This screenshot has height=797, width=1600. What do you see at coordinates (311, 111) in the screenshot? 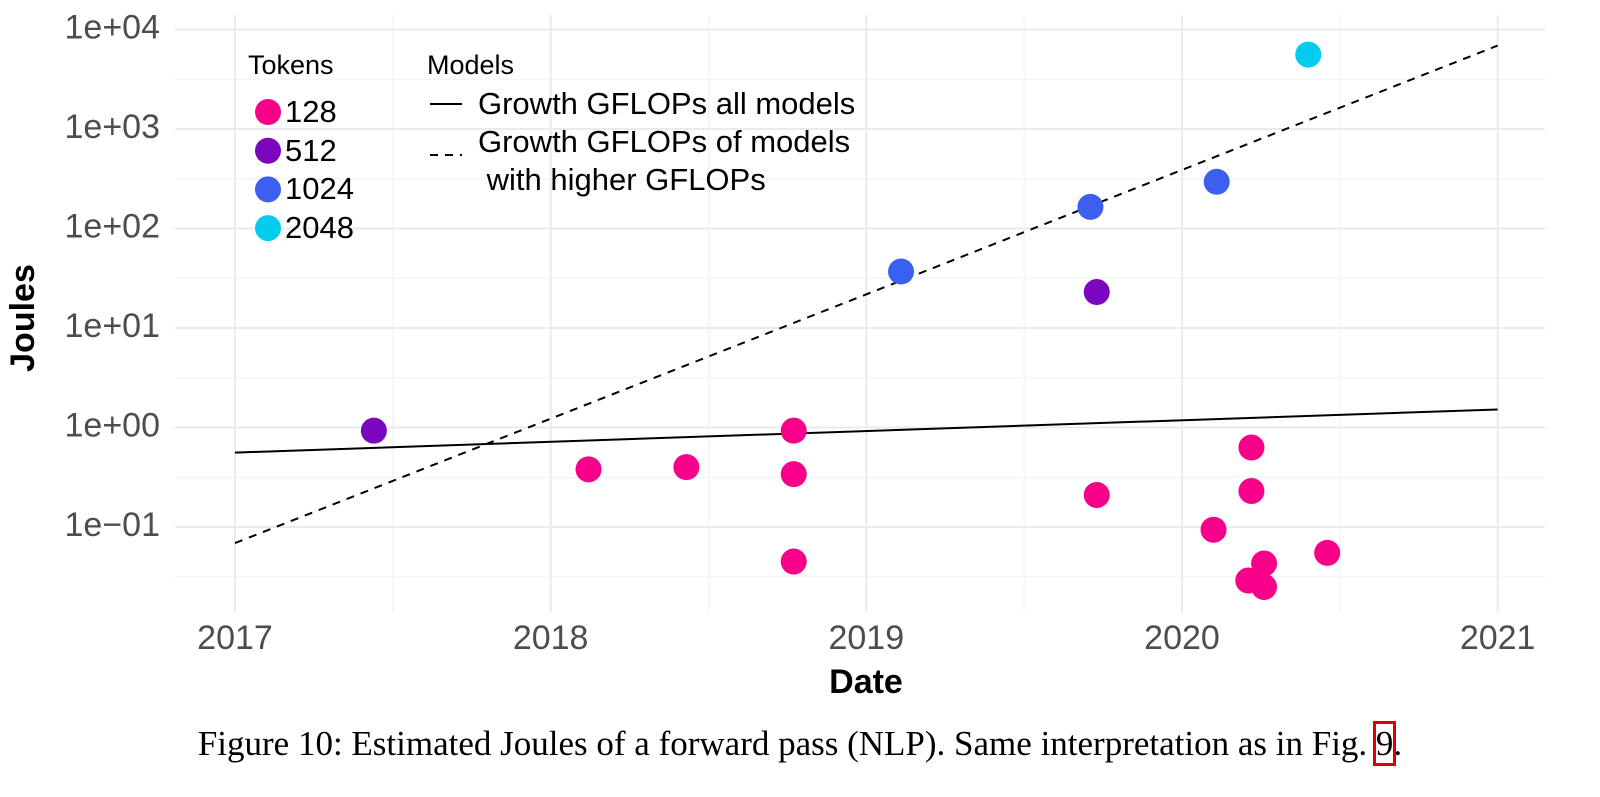
I see `legend-label: 128` at bounding box center [311, 111].